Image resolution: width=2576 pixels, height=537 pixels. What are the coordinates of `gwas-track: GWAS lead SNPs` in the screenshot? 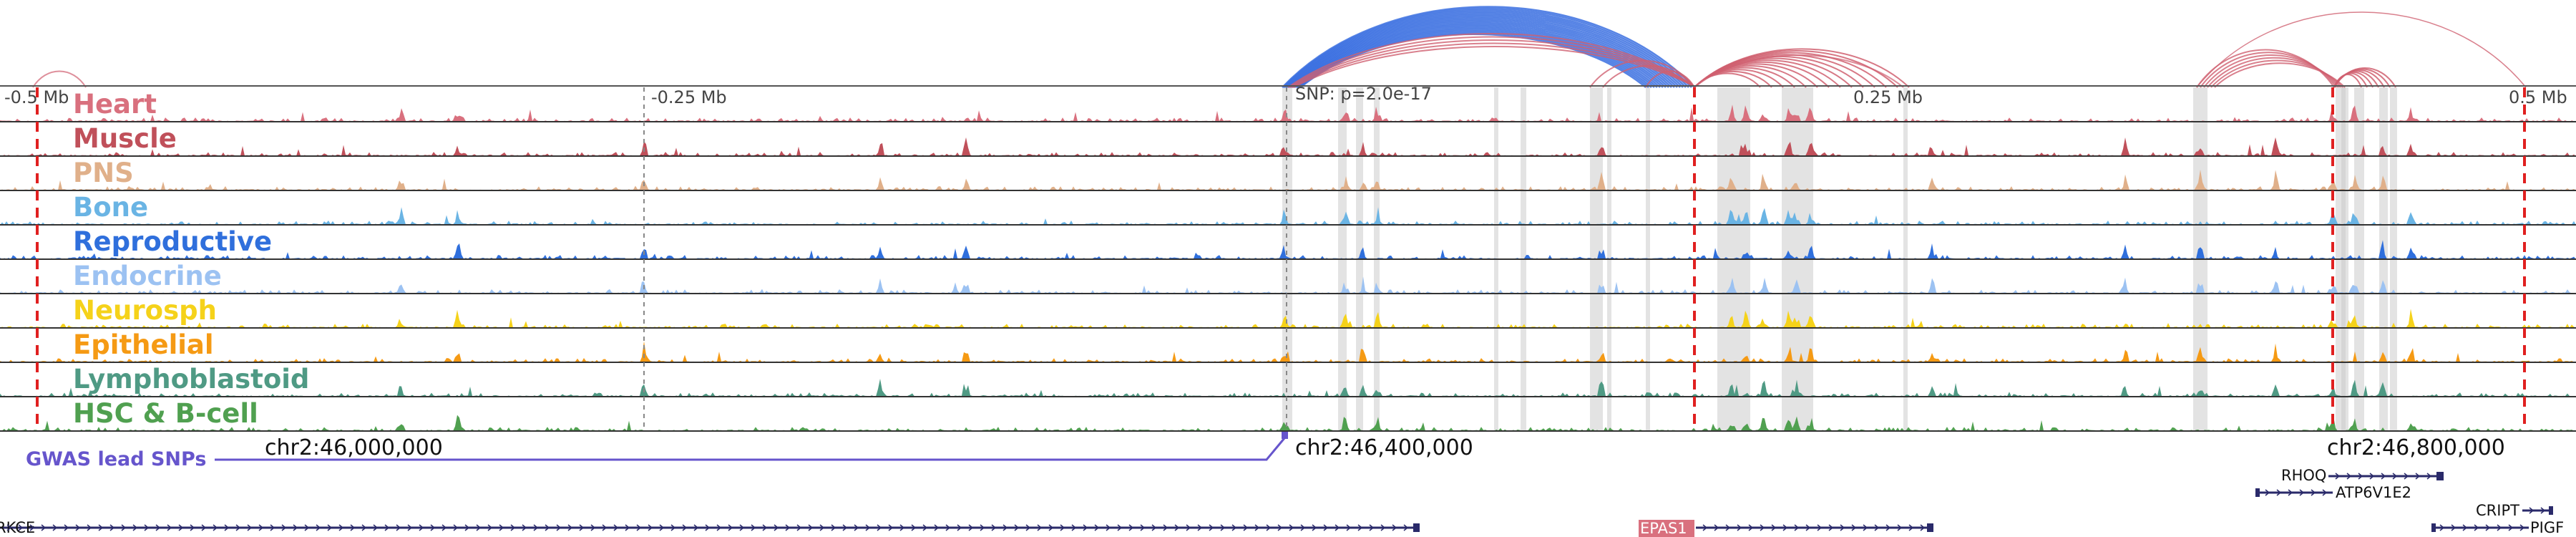 It's located at (657, 451).